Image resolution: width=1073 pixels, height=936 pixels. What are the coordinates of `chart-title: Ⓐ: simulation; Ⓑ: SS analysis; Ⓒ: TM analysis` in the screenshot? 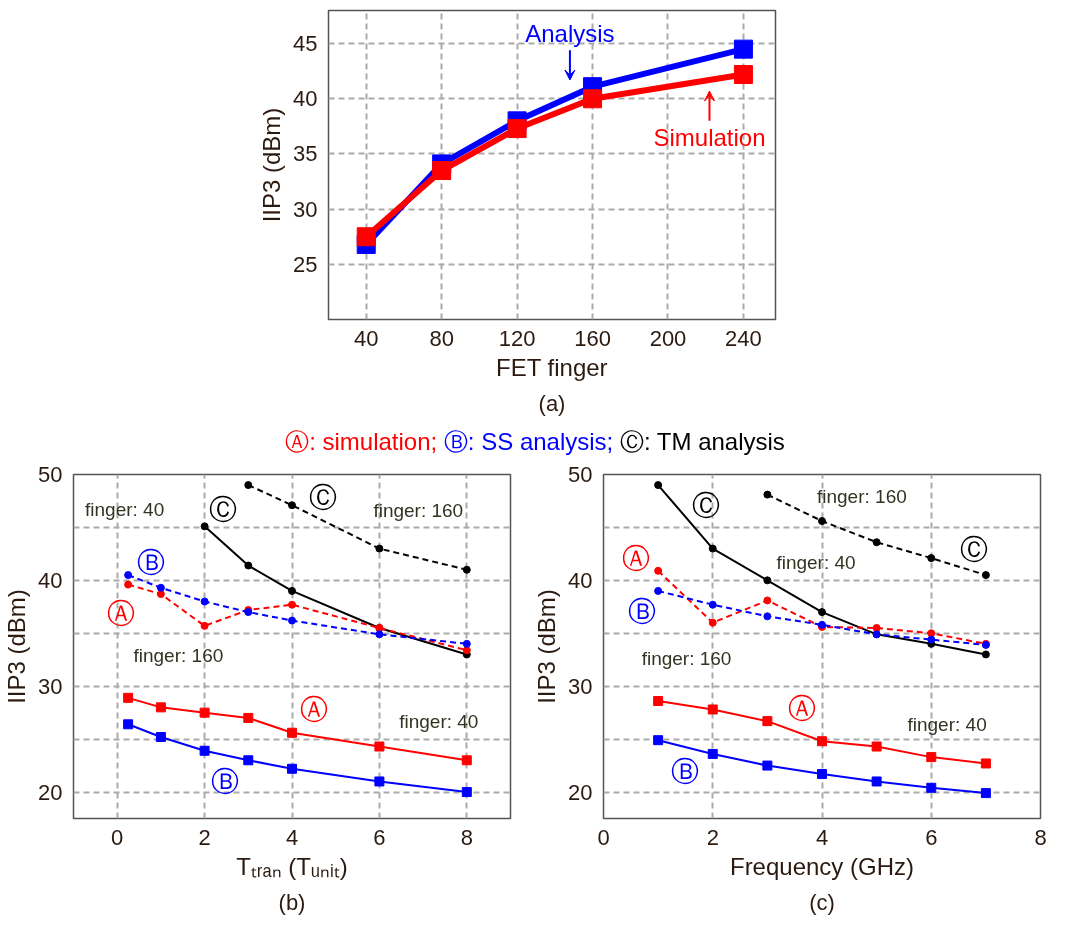 It's located at (535, 441).